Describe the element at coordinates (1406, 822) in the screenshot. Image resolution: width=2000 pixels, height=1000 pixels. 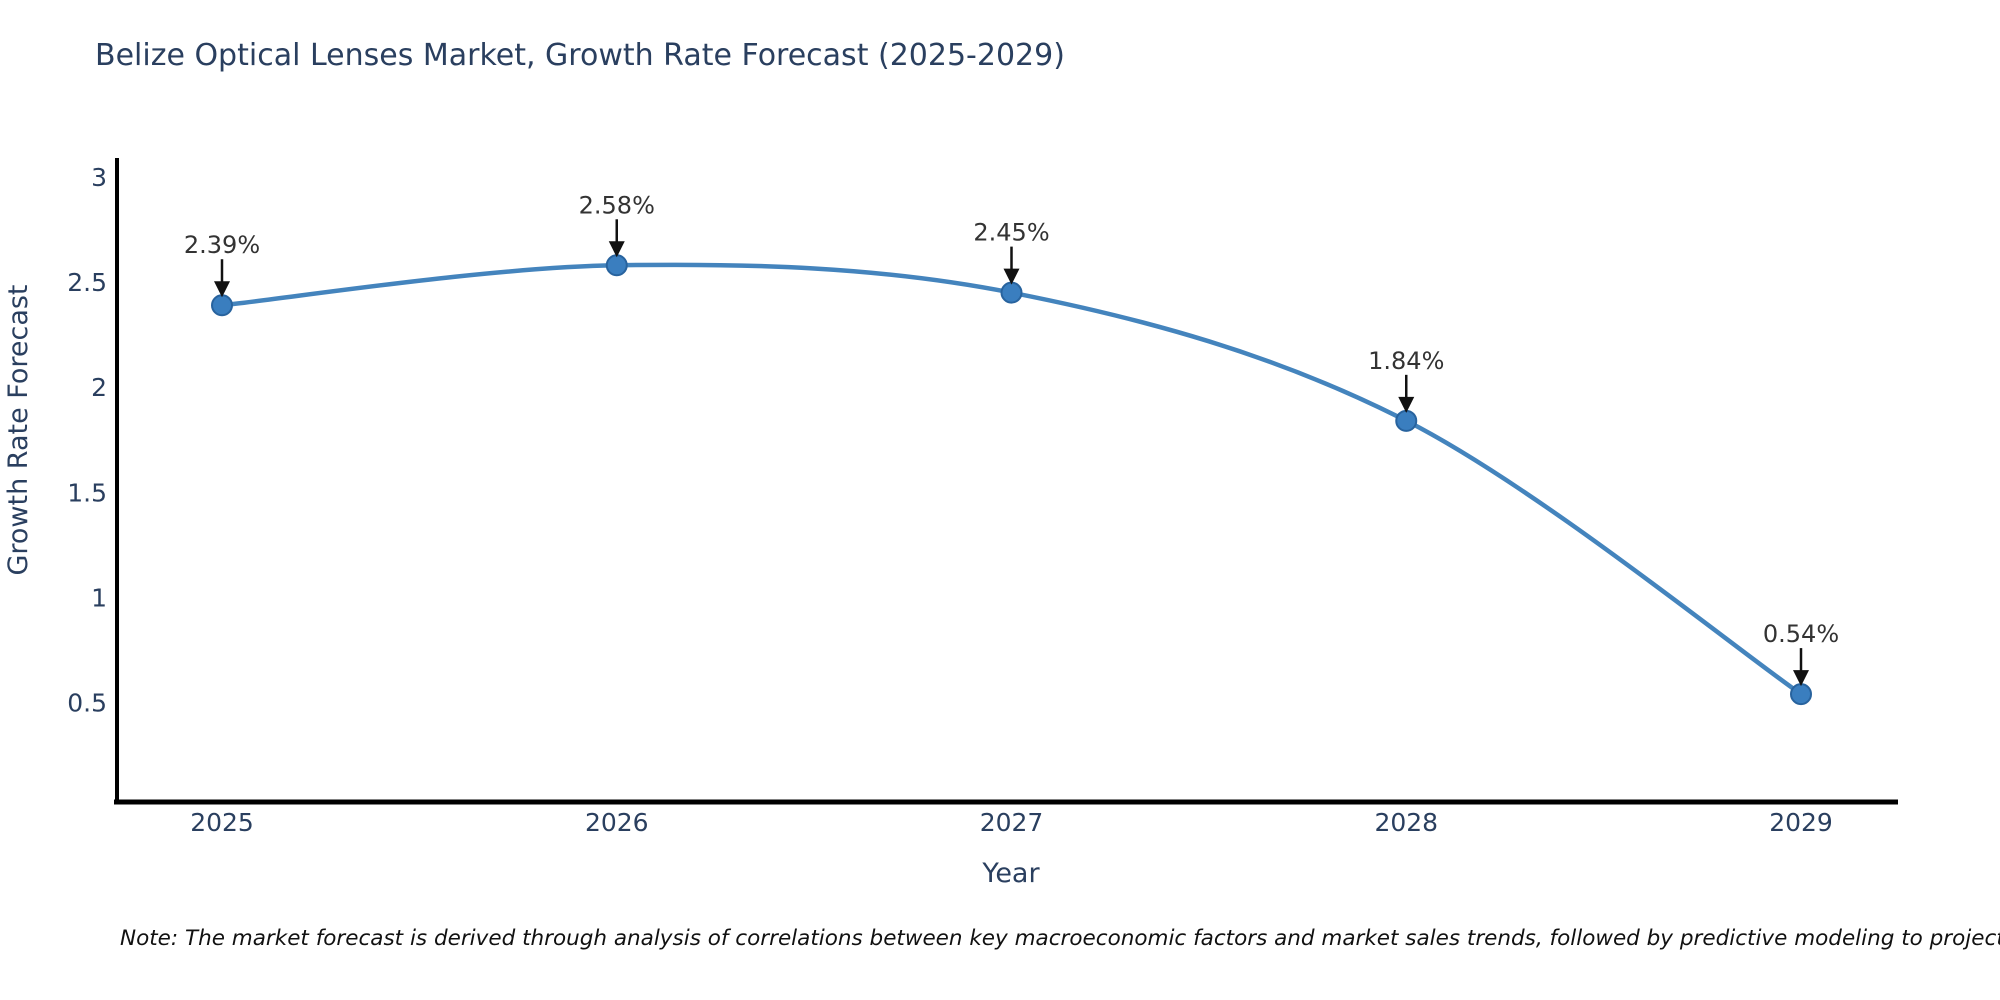
I see `x-tick-label: 2028` at that location.